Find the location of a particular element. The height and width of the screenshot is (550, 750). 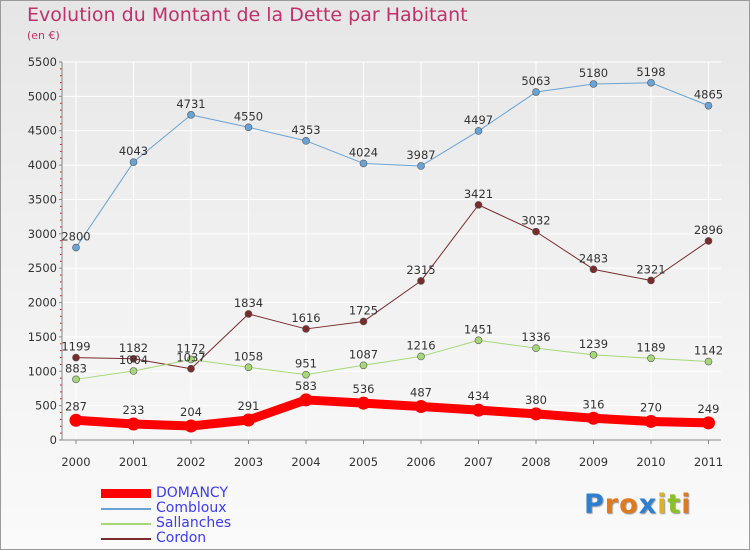

x-tick-label: 2002 is located at coordinates (190, 462).